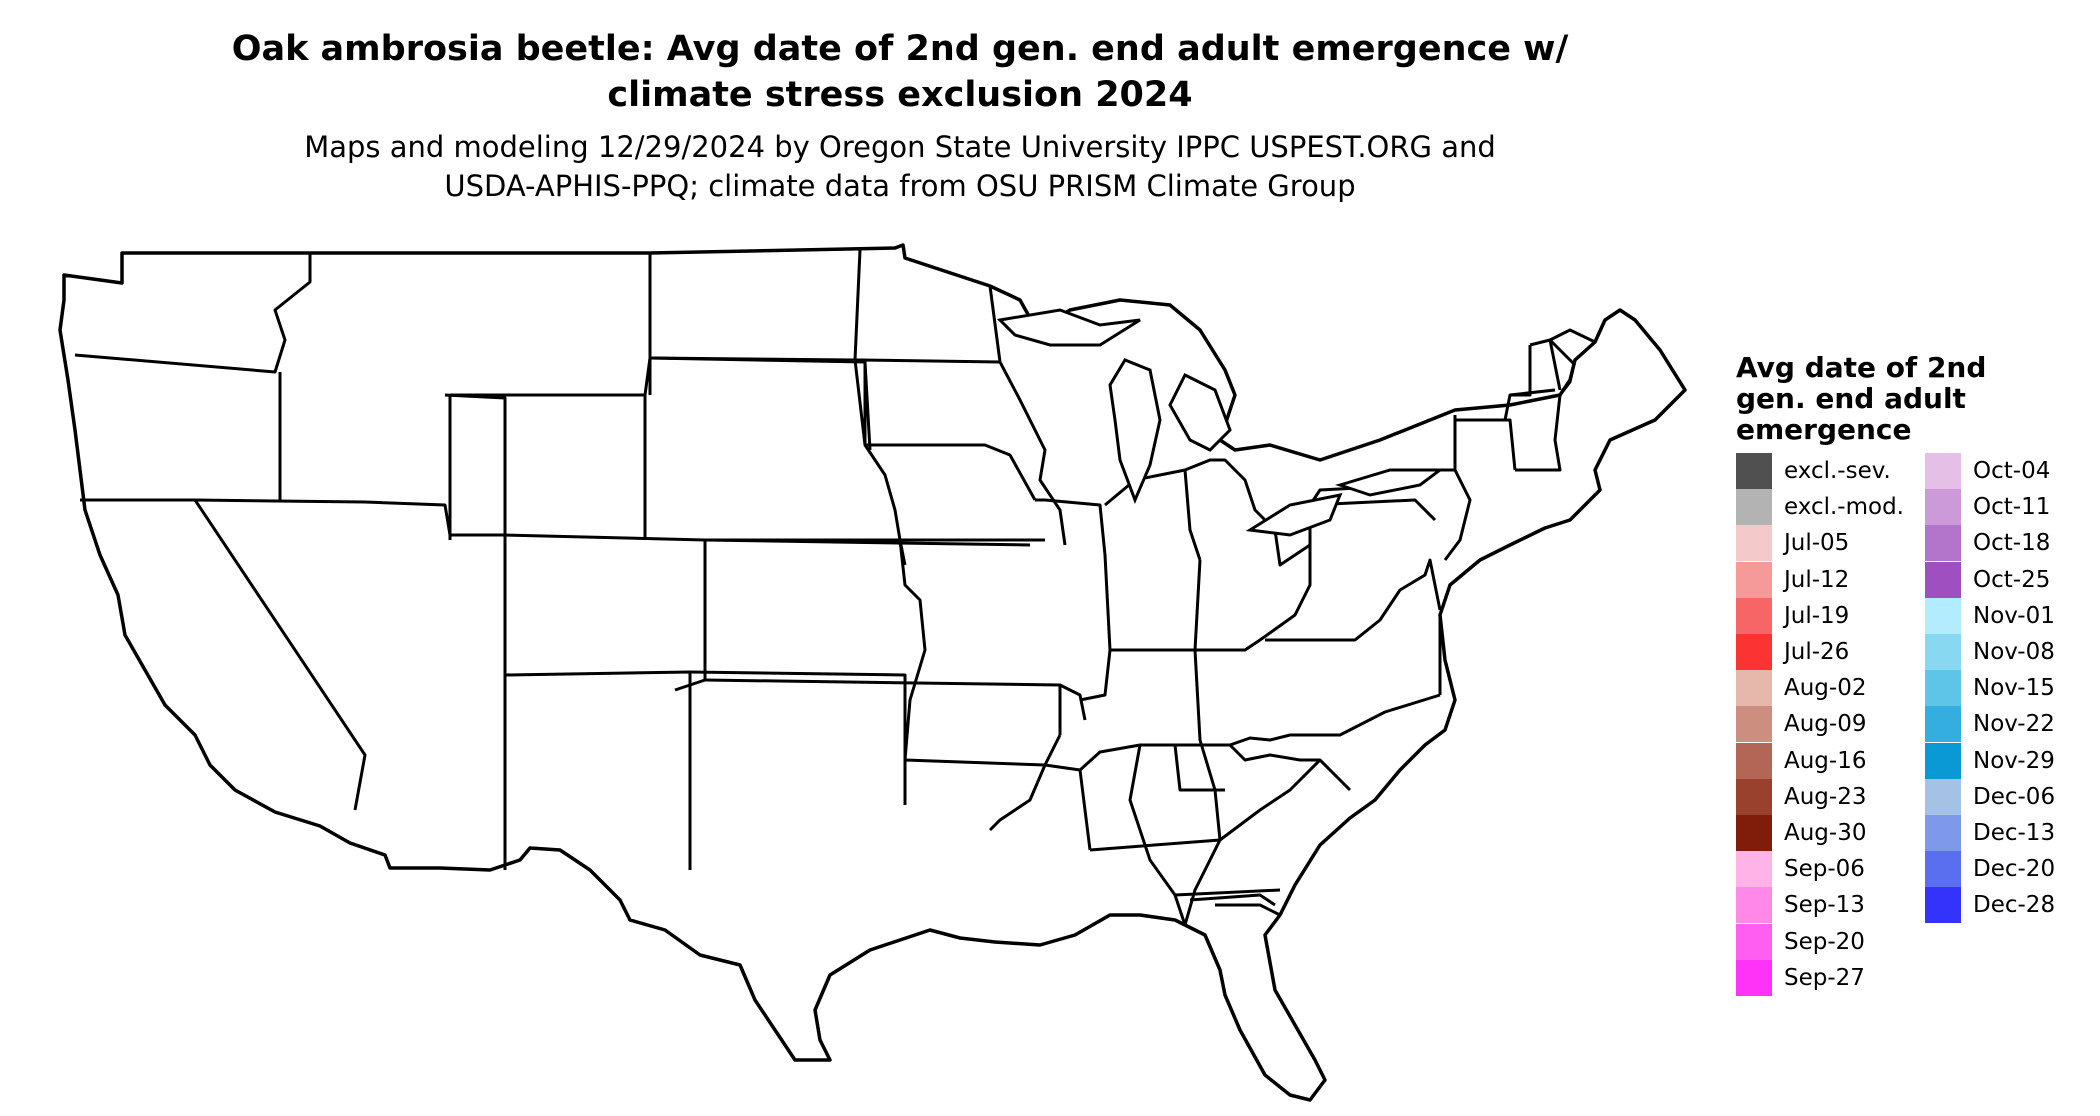  Describe the element at coordinates (900, 95) in the screenshot. I see `map-title-line-2: climate stress exclusion 2024` at that location.